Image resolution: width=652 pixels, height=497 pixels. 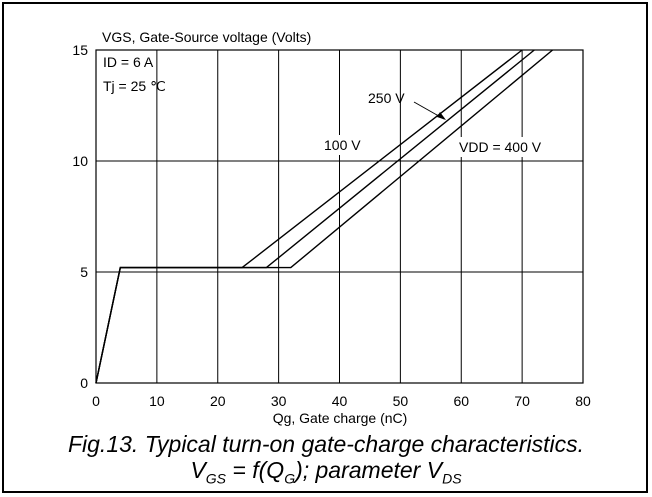 What do you see at coordinates (340, 401) in the screenshot?
I see `x-tick-label: 40` at bounding box center [340, 401].